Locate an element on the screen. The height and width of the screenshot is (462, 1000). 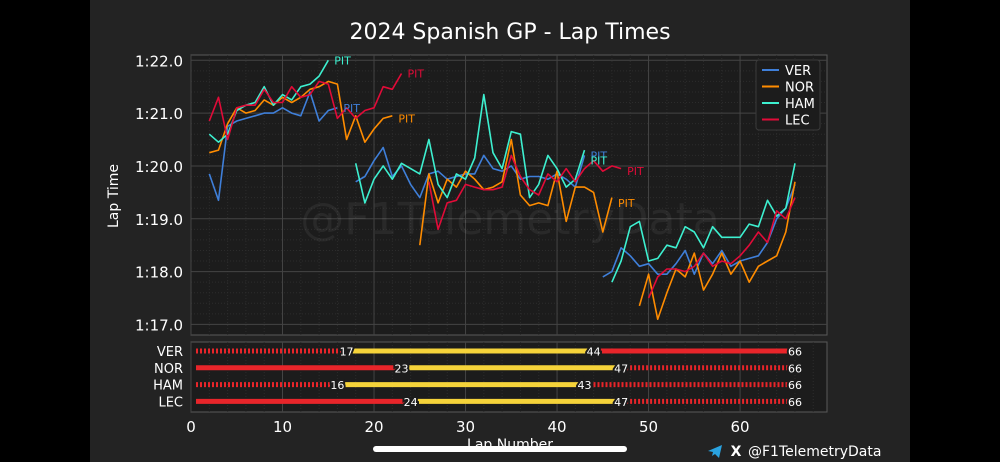
watermark: @F1TelemetryData is located at coordinates (509, 219).